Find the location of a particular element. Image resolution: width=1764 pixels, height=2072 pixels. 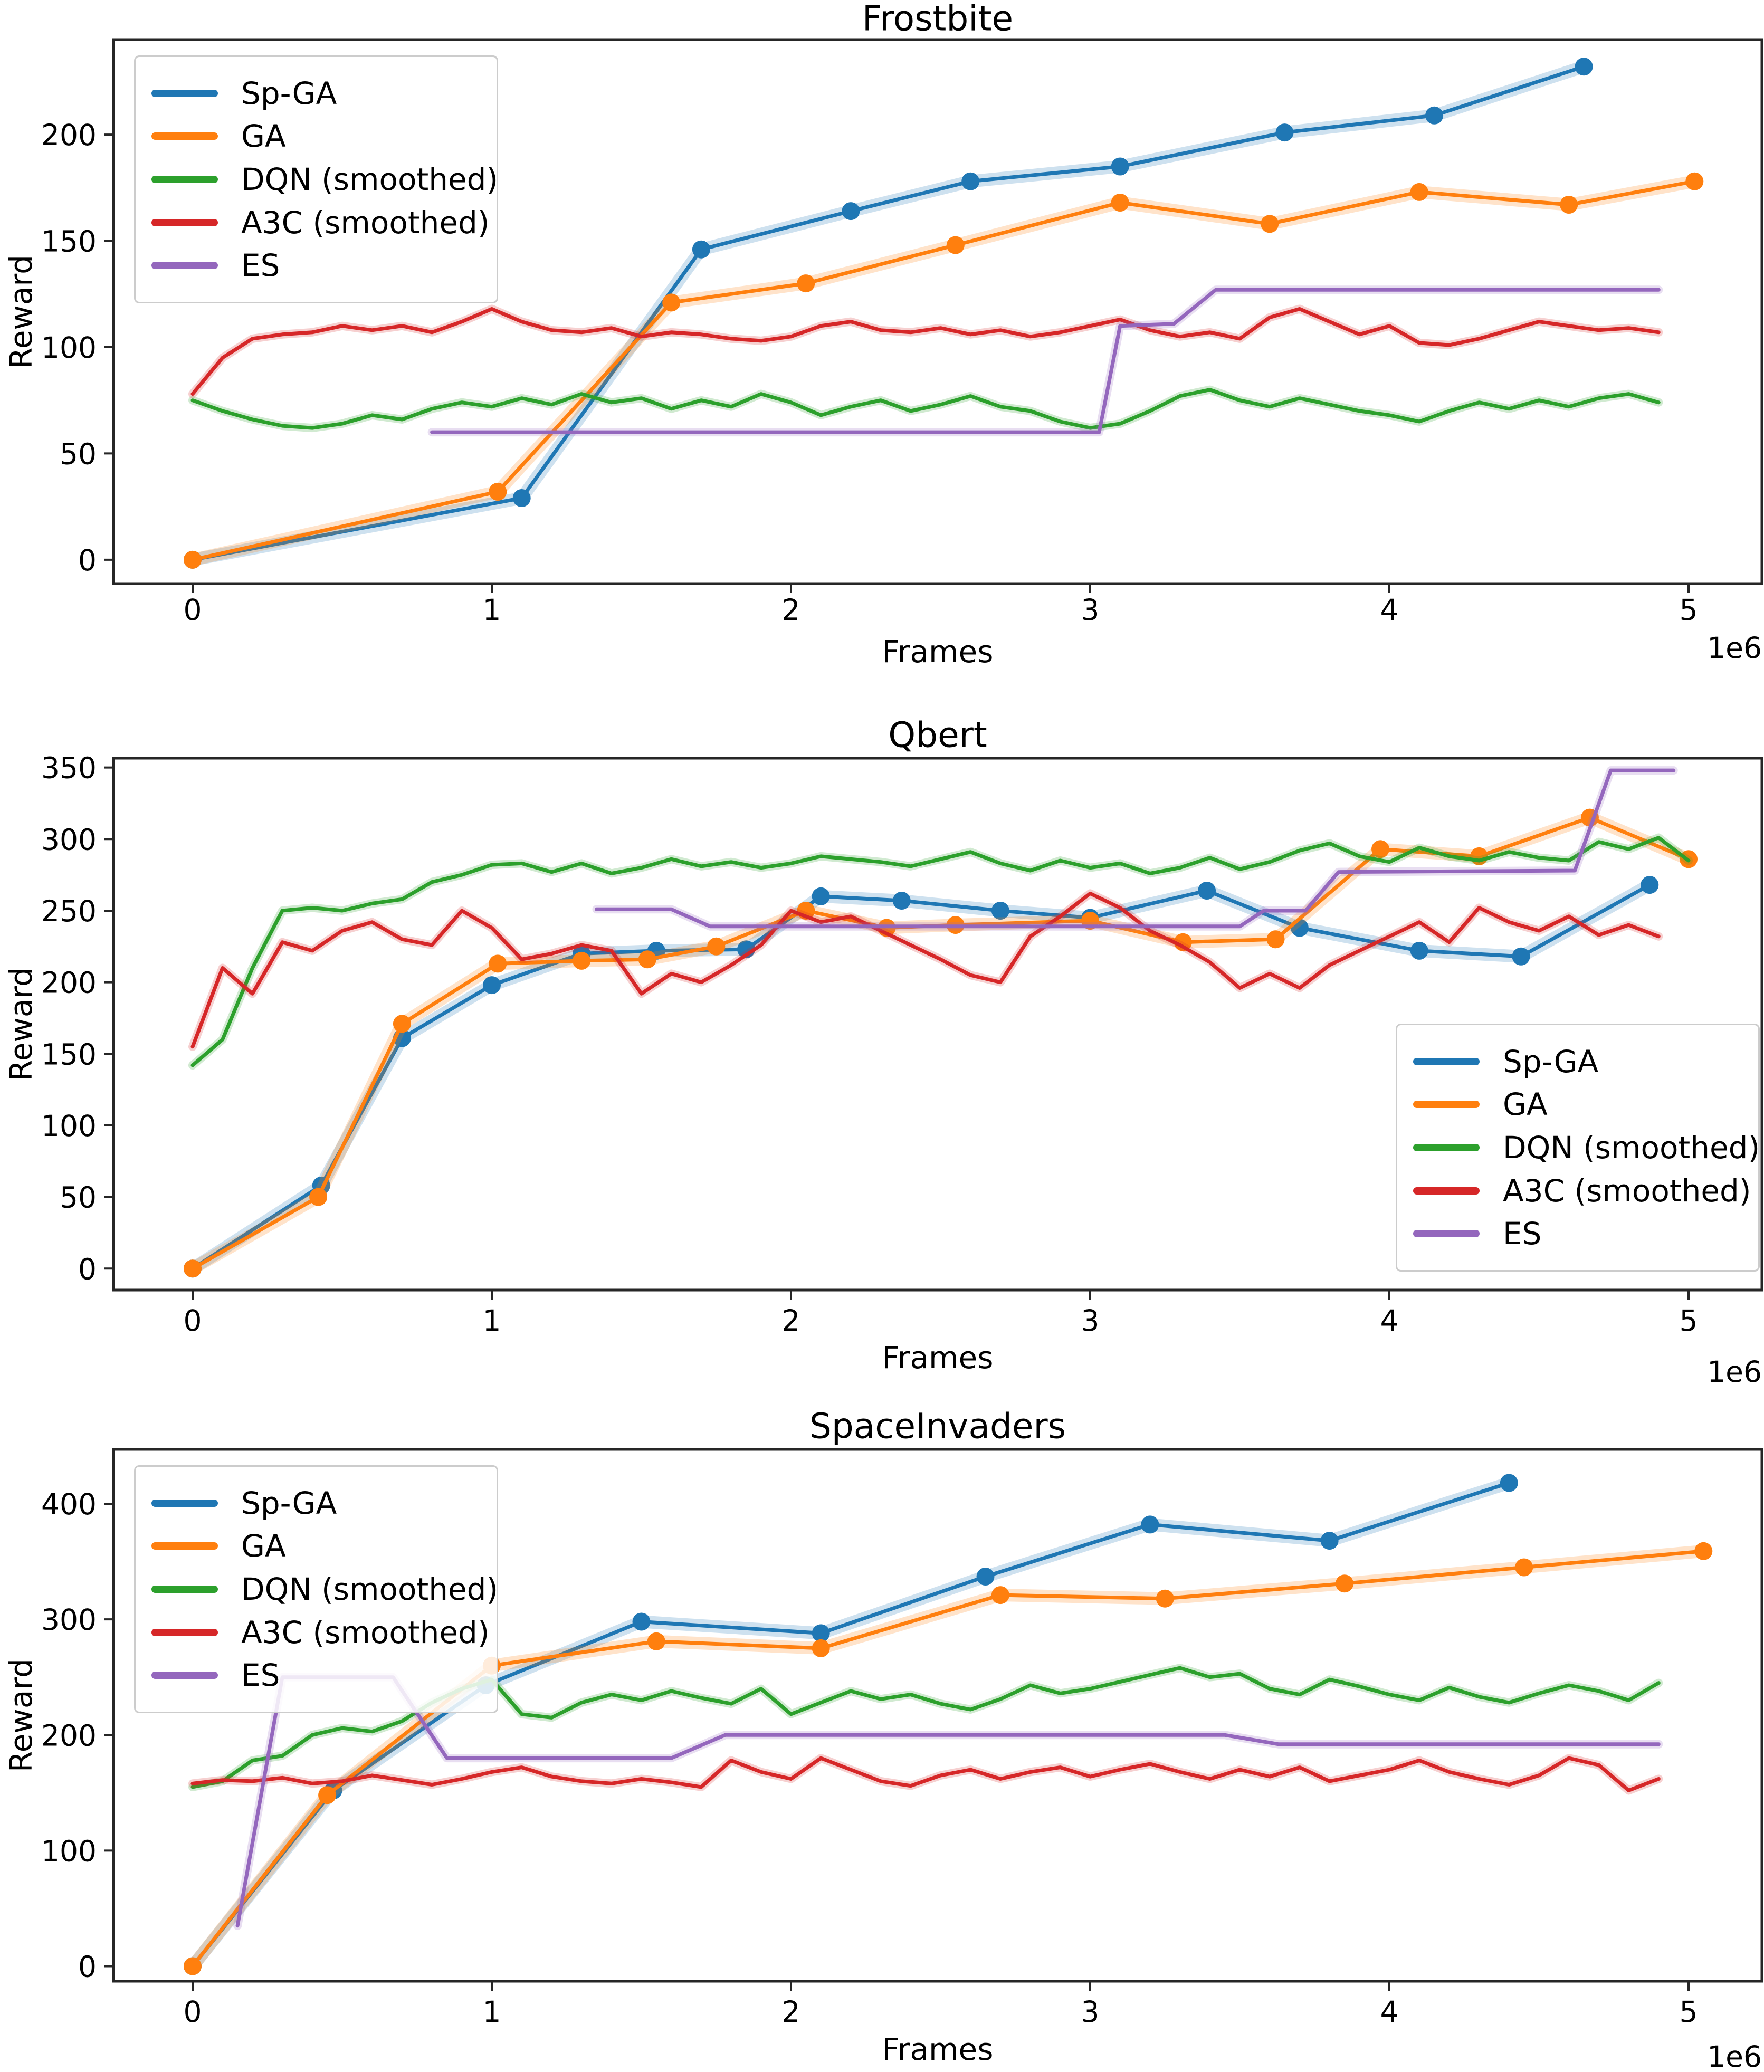

chart-title: Qbert is located at coordinates (938, 735).